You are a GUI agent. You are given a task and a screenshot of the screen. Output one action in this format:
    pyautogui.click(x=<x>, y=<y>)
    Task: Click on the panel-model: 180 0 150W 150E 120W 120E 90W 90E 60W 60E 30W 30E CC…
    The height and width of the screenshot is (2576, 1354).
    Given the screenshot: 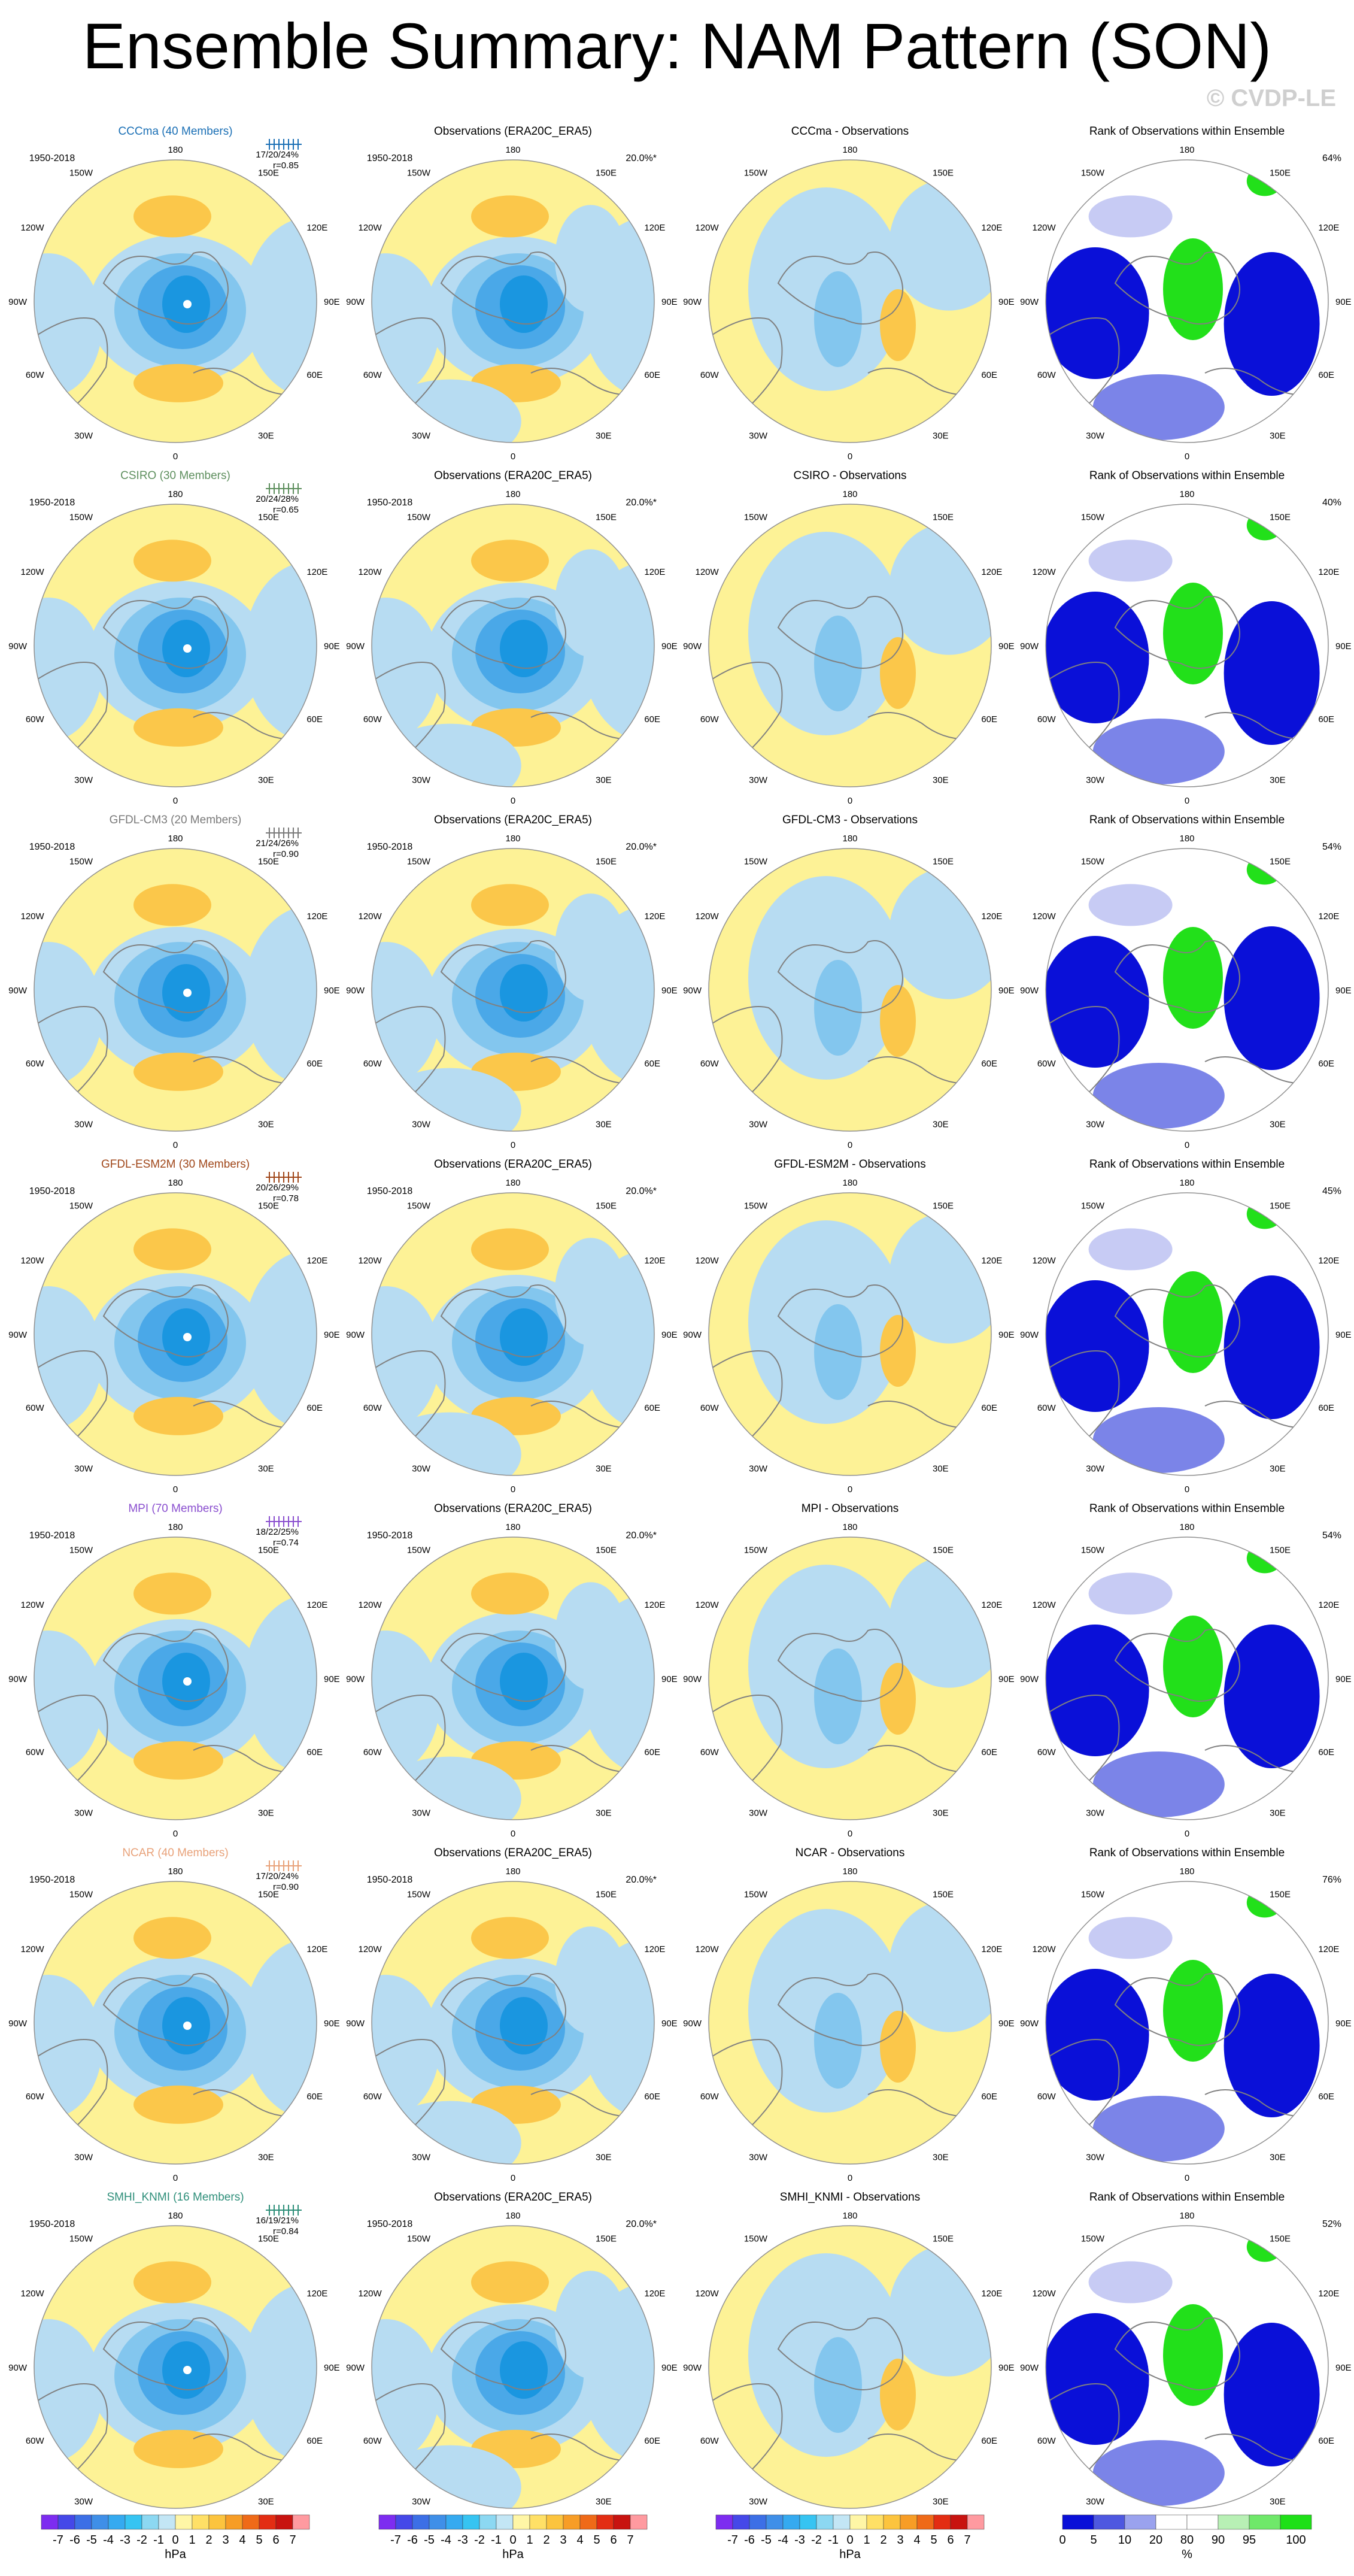 What is the action you would take?
    pyautogui.click(x=174, y=293)
    